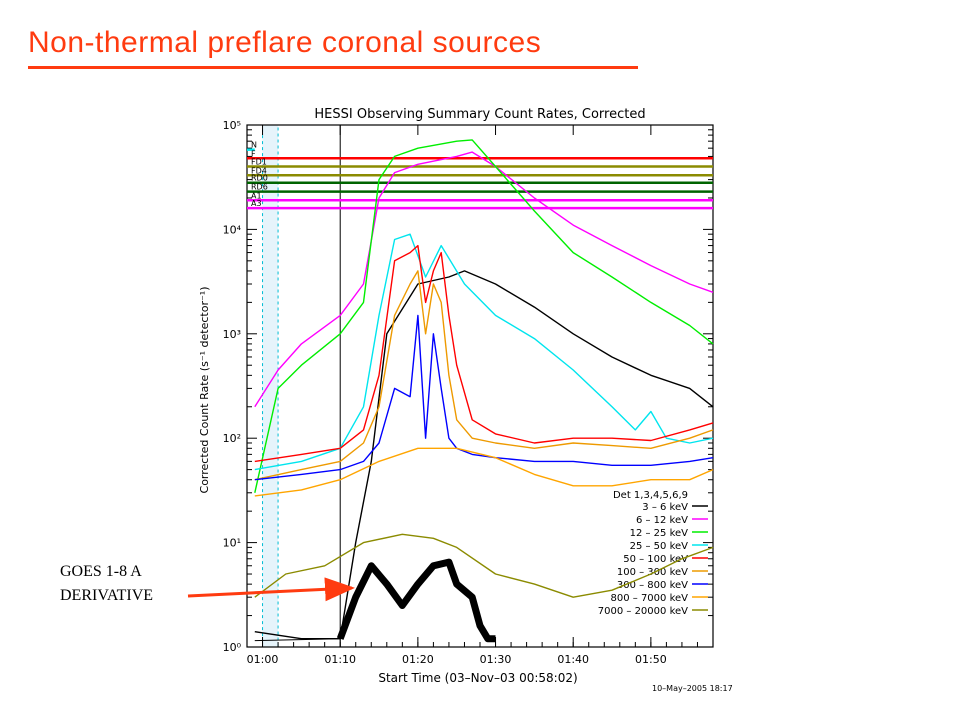 This screenshot has height=720, width=960. Describe the element at coordinates (232, 125) in the screenshot. I see `y-tick-label: 10⁵` at that location.